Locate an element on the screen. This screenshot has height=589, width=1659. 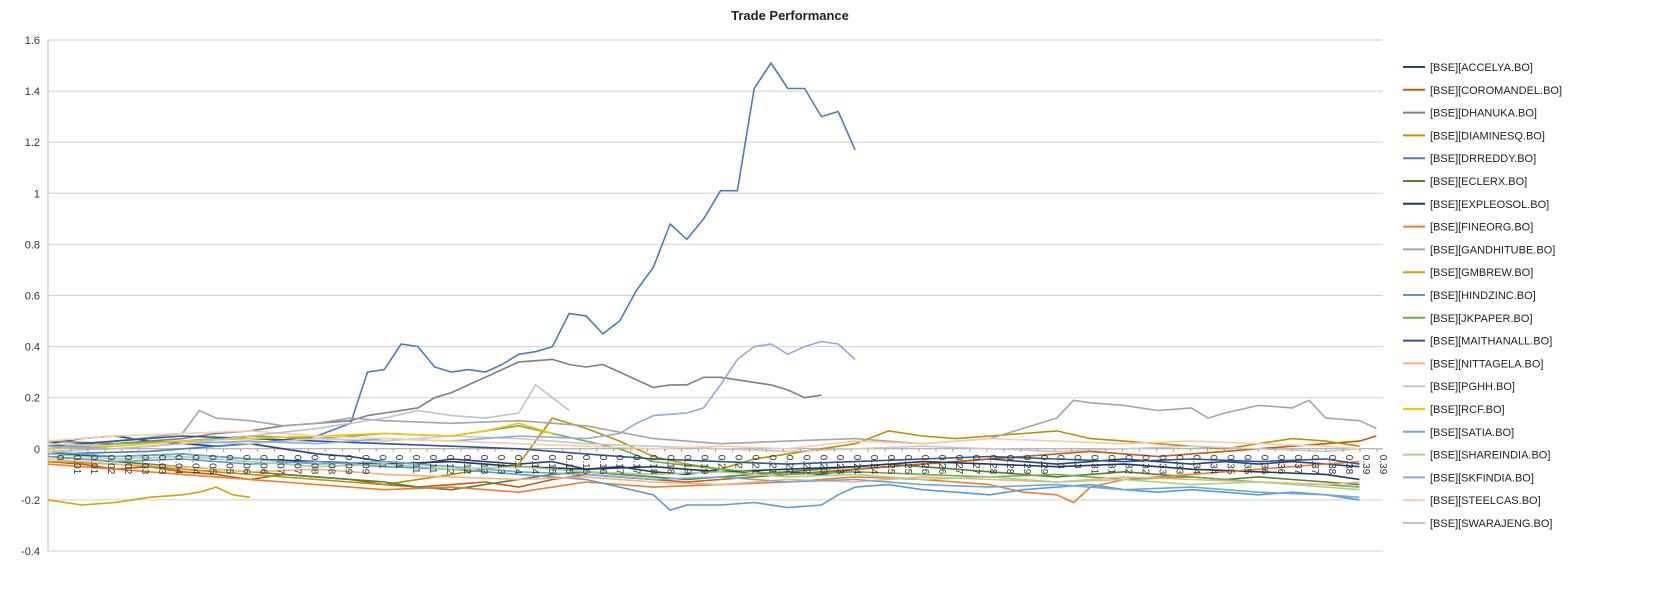
x-tick-label: 0.3 is located at coordinates (1077, 462).